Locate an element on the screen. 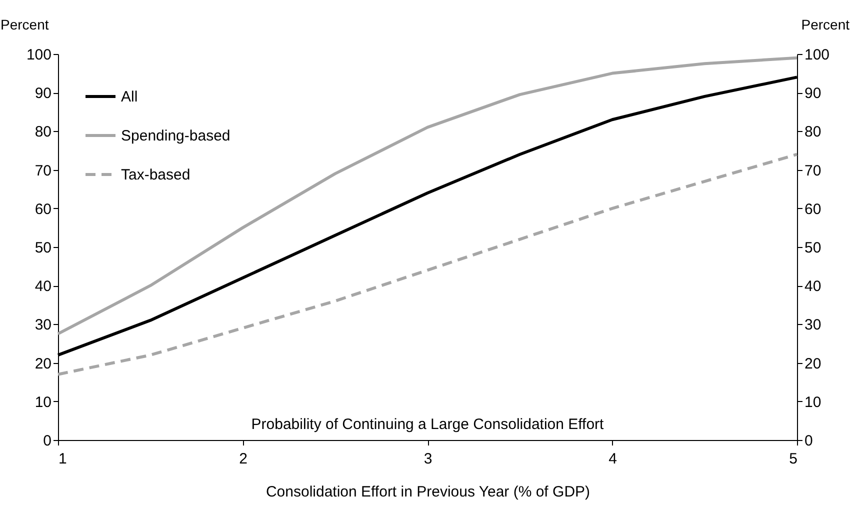 This screenshot has height=509, width=852. y-tick-label: 50 is located at coordinates (43, 248).